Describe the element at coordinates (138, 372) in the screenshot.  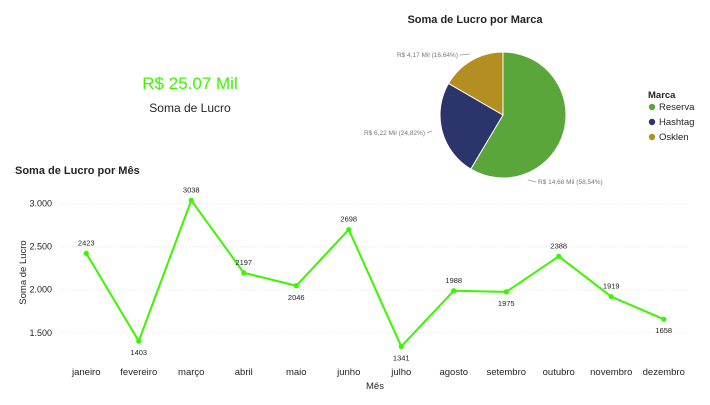
I see `x-tick-label: fevereiro` at that location.